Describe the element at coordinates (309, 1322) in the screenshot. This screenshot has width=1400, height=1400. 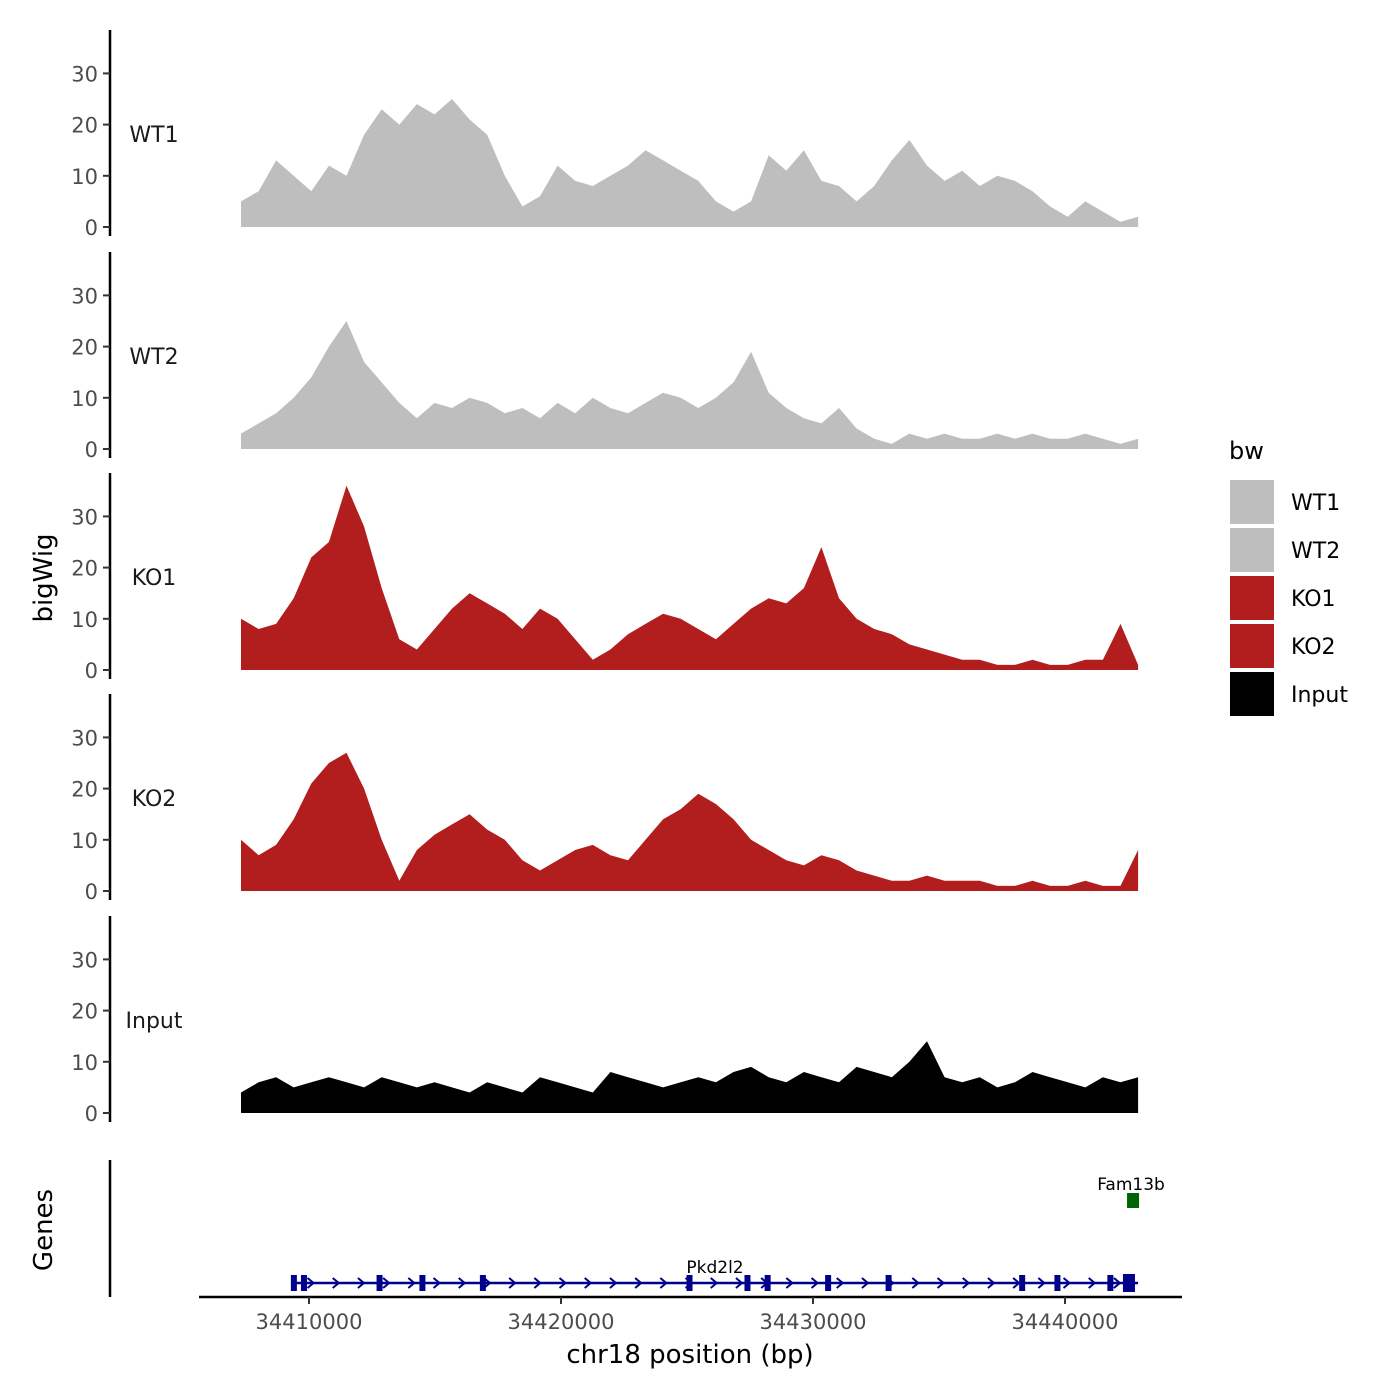
I see `x-tick-label: 34410000` at that location.